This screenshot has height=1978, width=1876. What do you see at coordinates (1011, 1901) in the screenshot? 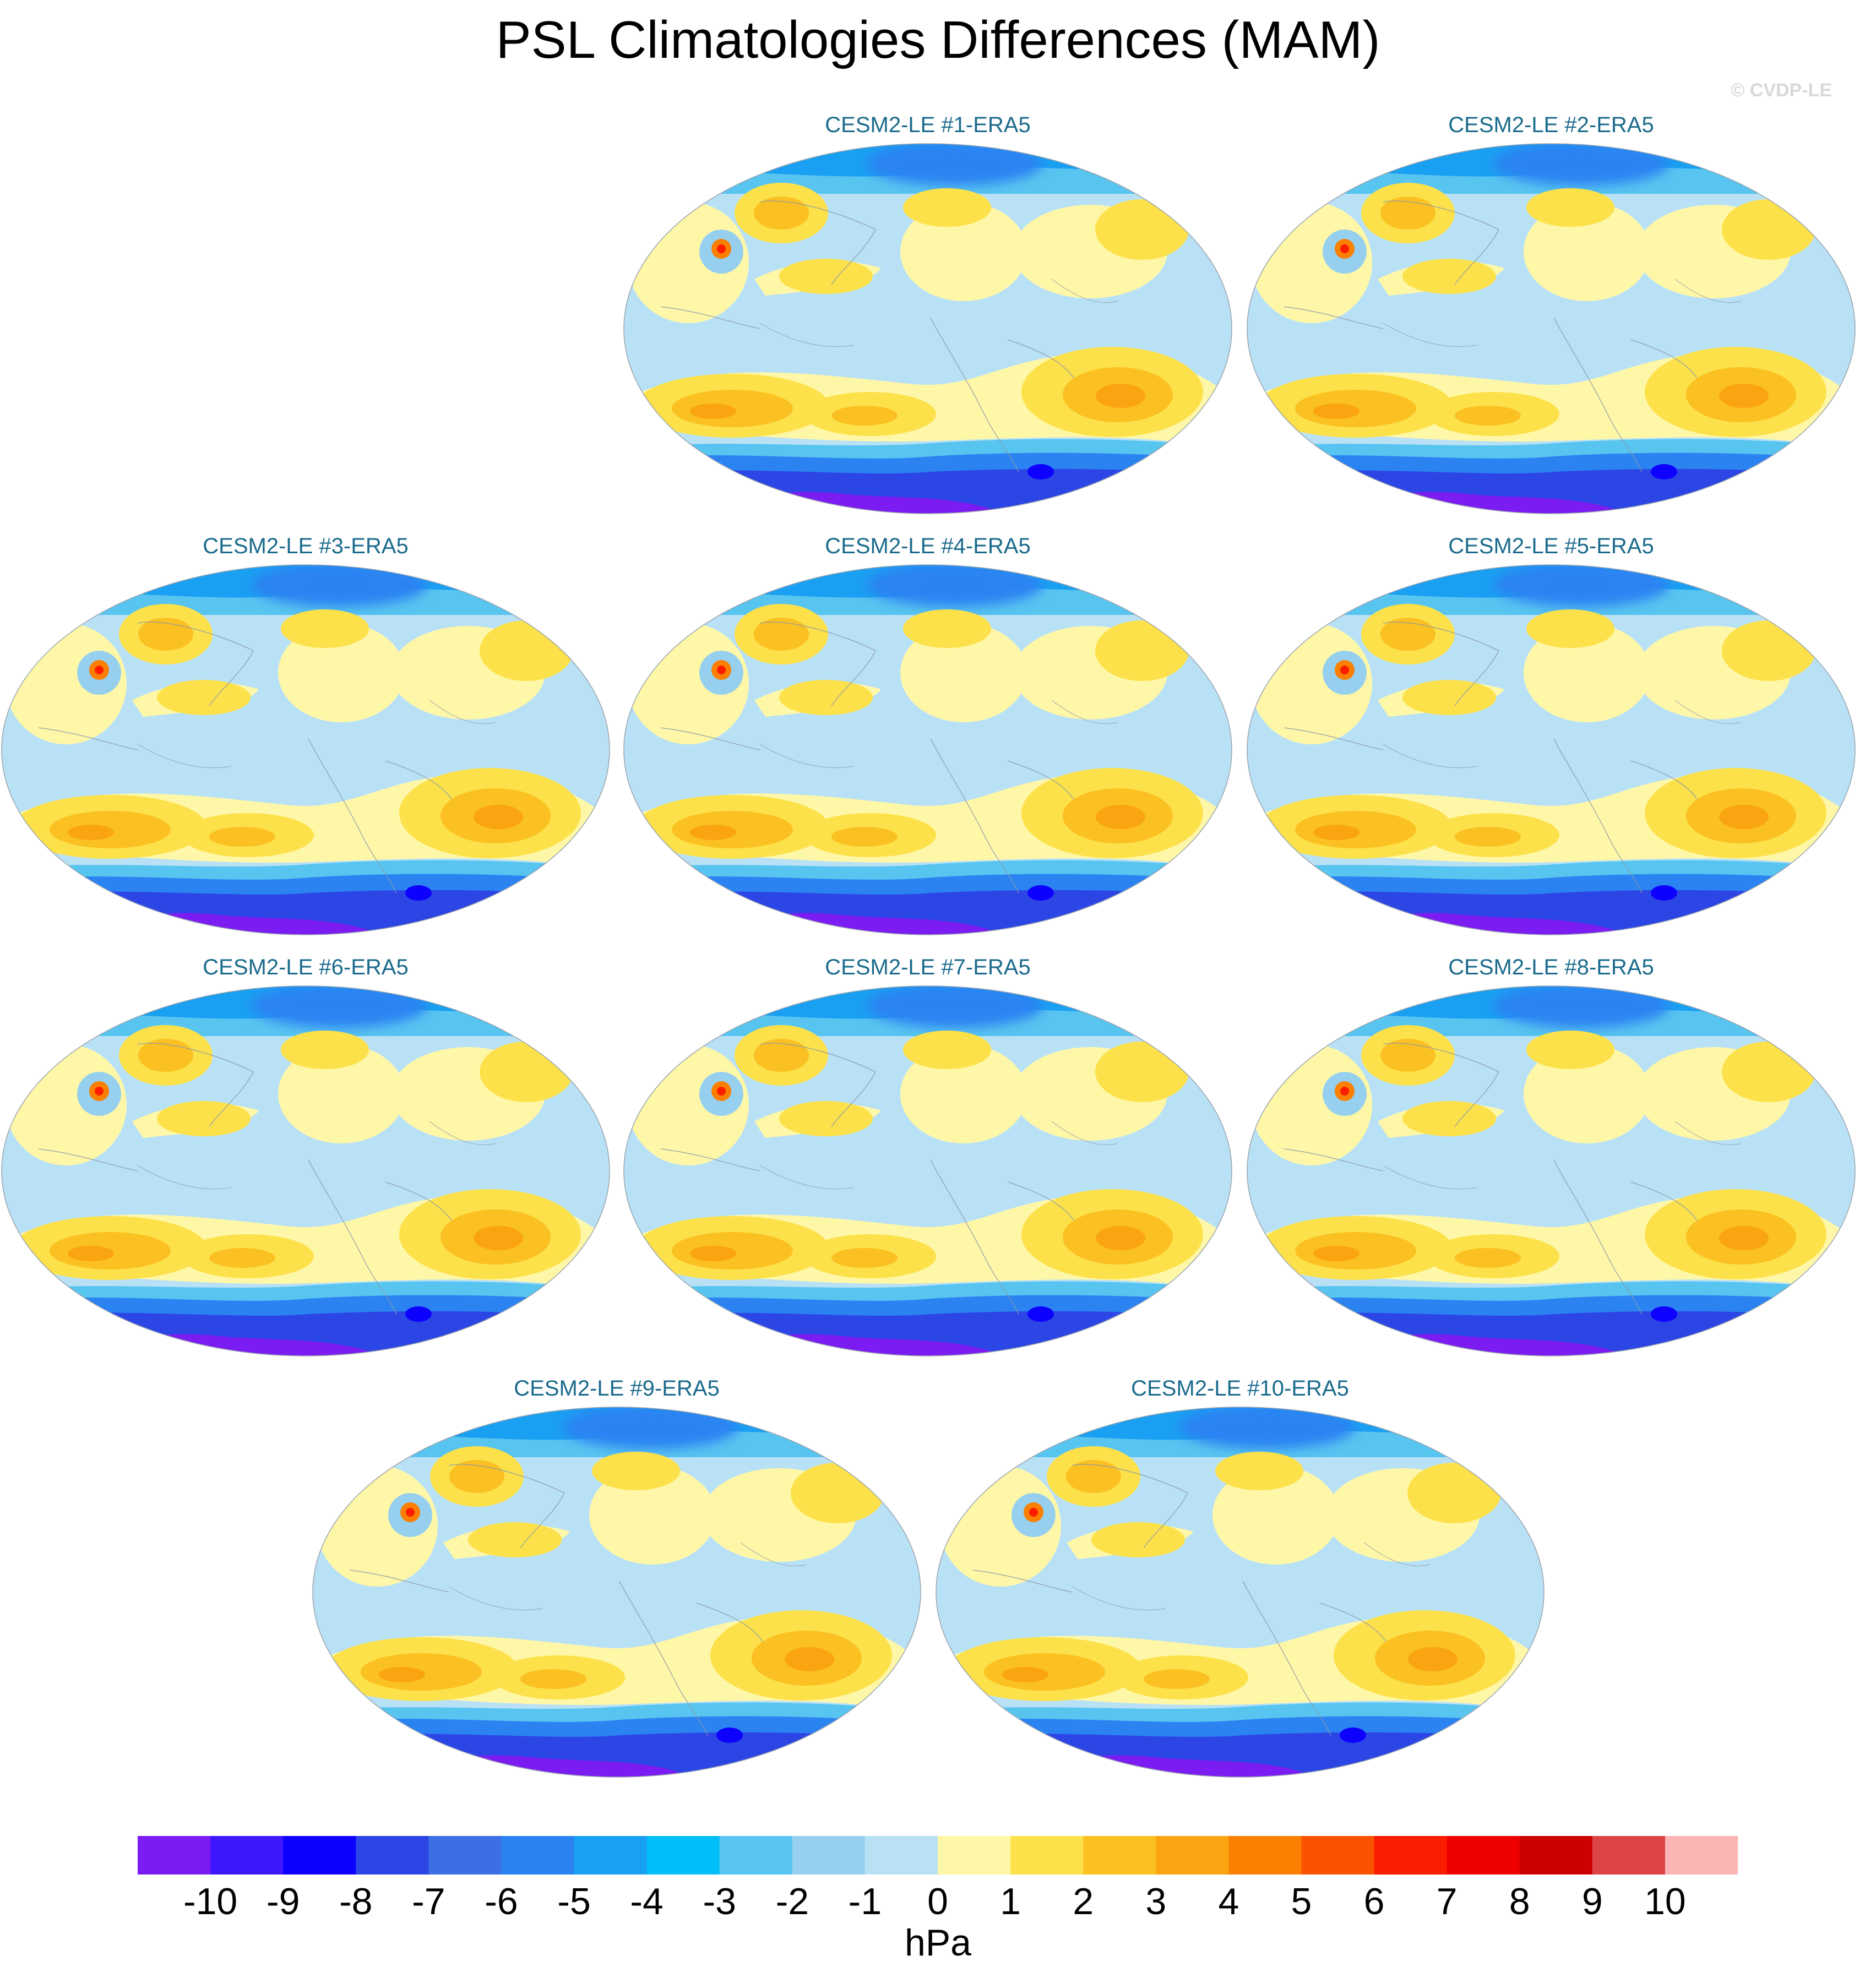
I see `colorbar-tick-label: 1` at bounding box center [1011, 1901].